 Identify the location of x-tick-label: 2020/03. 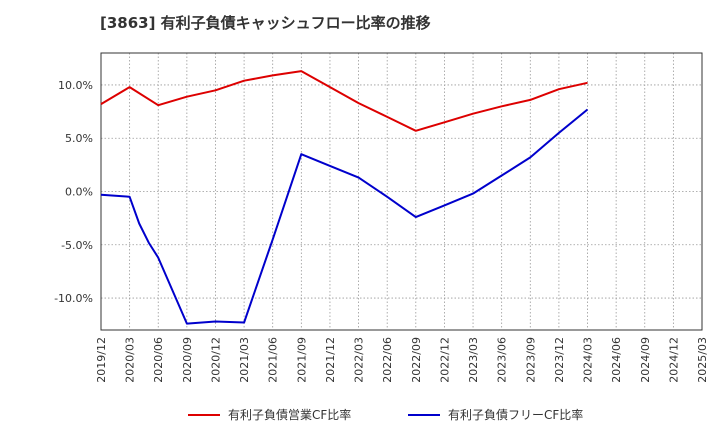
(130, 360).